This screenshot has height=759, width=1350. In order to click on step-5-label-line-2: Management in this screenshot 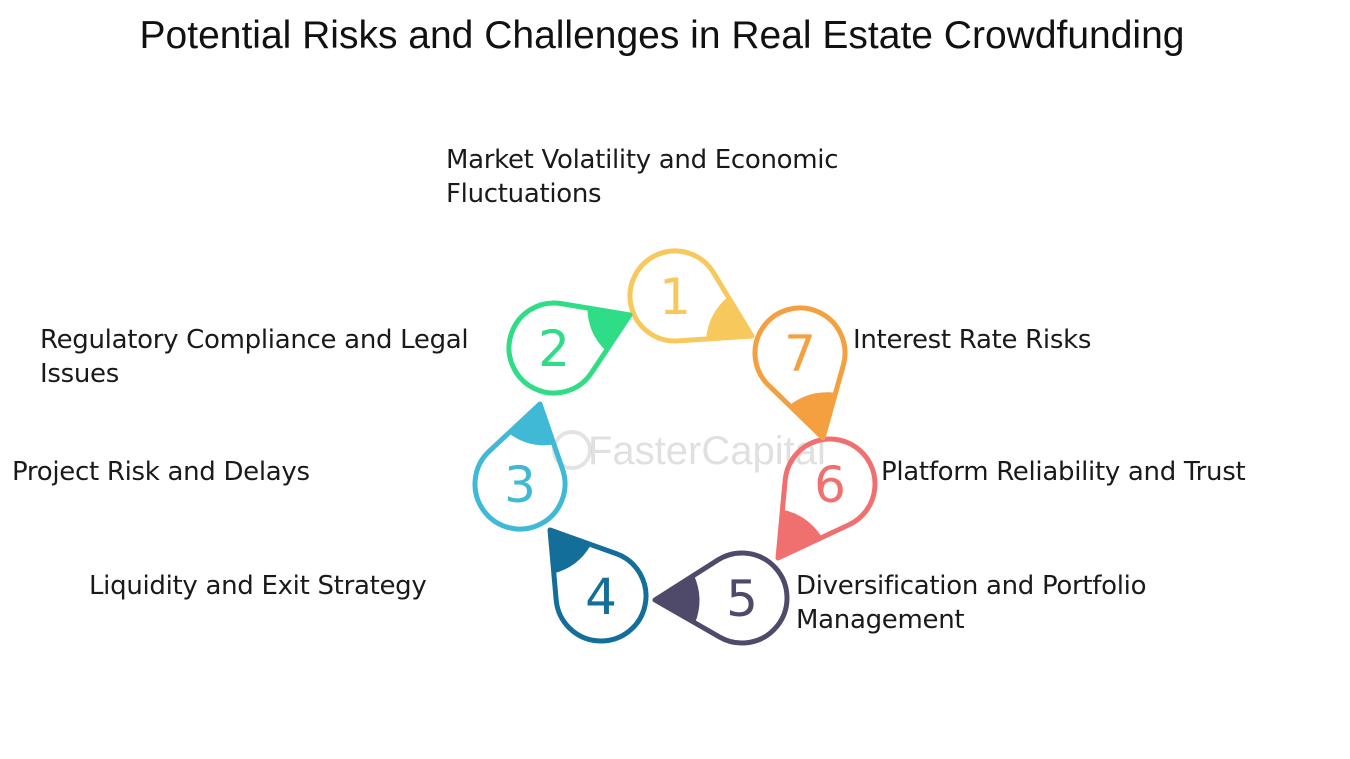, I will do `click(880, 620)`.